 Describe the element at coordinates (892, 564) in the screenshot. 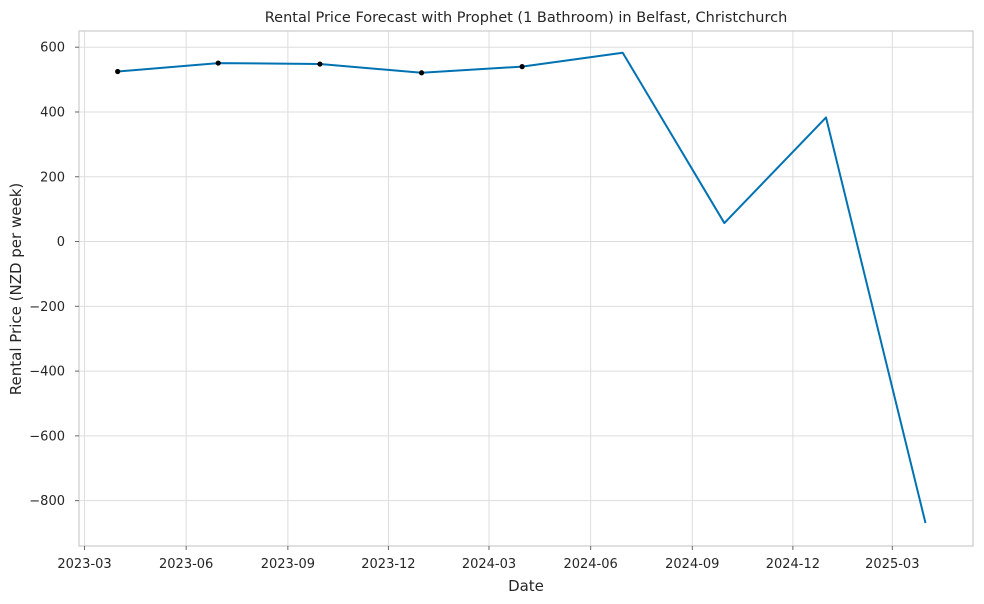

I see `x-tick-label: 2025-03` at that location.